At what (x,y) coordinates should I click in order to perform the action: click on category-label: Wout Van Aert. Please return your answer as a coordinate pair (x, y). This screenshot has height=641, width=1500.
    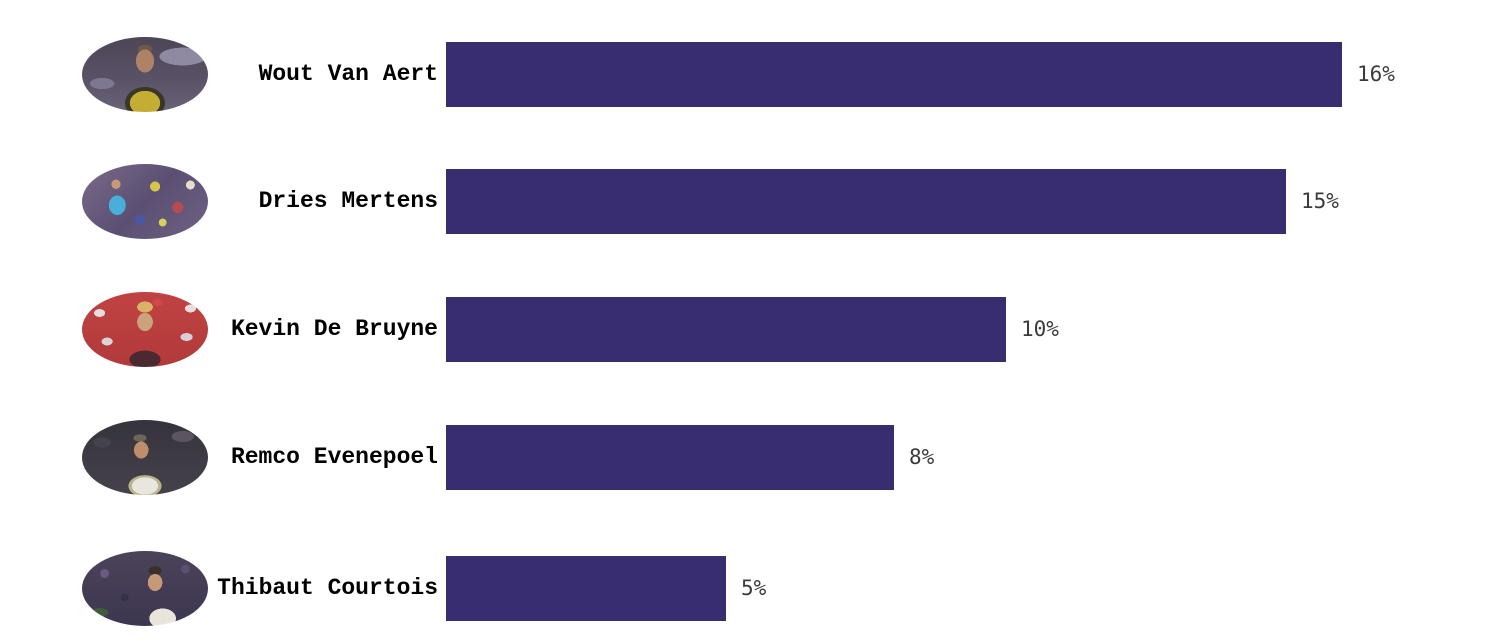
    Looking at the image, I should click on (348, 74).